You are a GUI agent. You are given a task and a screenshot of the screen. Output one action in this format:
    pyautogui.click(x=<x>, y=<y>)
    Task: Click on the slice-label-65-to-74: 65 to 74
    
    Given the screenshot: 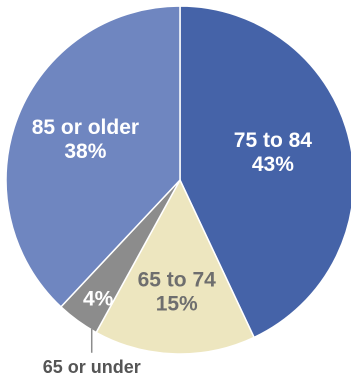 What is the action you would take?
    pyautogui.click(x=177, y=279)
    